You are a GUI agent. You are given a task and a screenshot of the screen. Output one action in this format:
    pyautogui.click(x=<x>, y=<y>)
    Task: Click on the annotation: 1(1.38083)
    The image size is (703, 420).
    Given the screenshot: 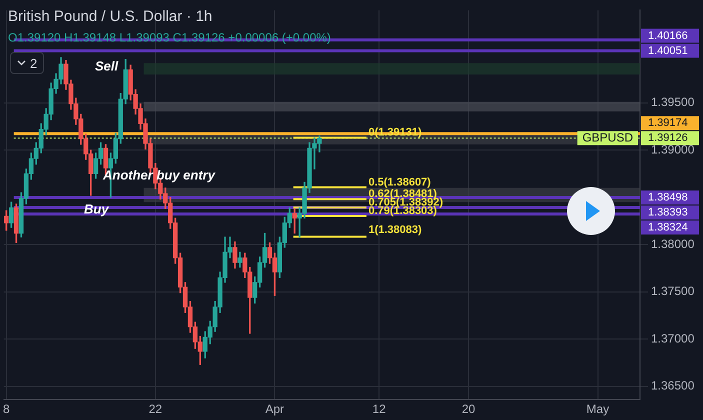 What is the action you would take?
    pyautogui.click(x=395, y=230)
    